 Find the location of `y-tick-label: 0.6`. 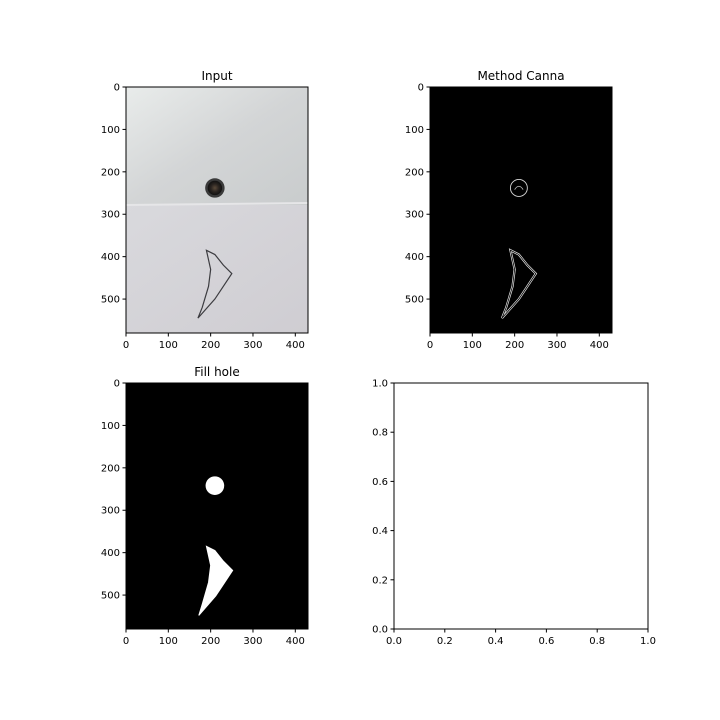

y-tick-label: 0.6 is located at coordinates (380, 482).